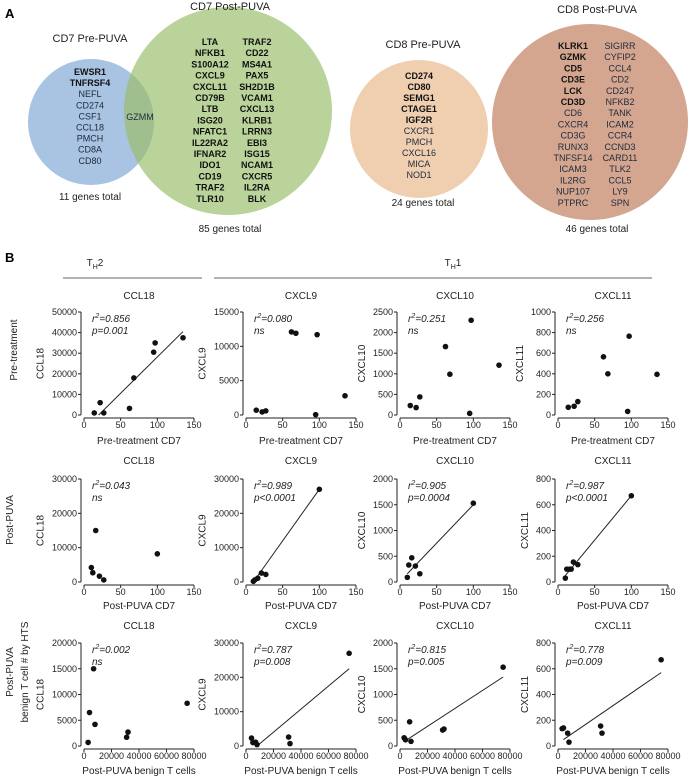 The height and width of the screenshot is (779, 700). What do you see at coordinates (210, 53) in the screenshot?
I see `gene-label: NFKB1` at bounding box center [210, 53].